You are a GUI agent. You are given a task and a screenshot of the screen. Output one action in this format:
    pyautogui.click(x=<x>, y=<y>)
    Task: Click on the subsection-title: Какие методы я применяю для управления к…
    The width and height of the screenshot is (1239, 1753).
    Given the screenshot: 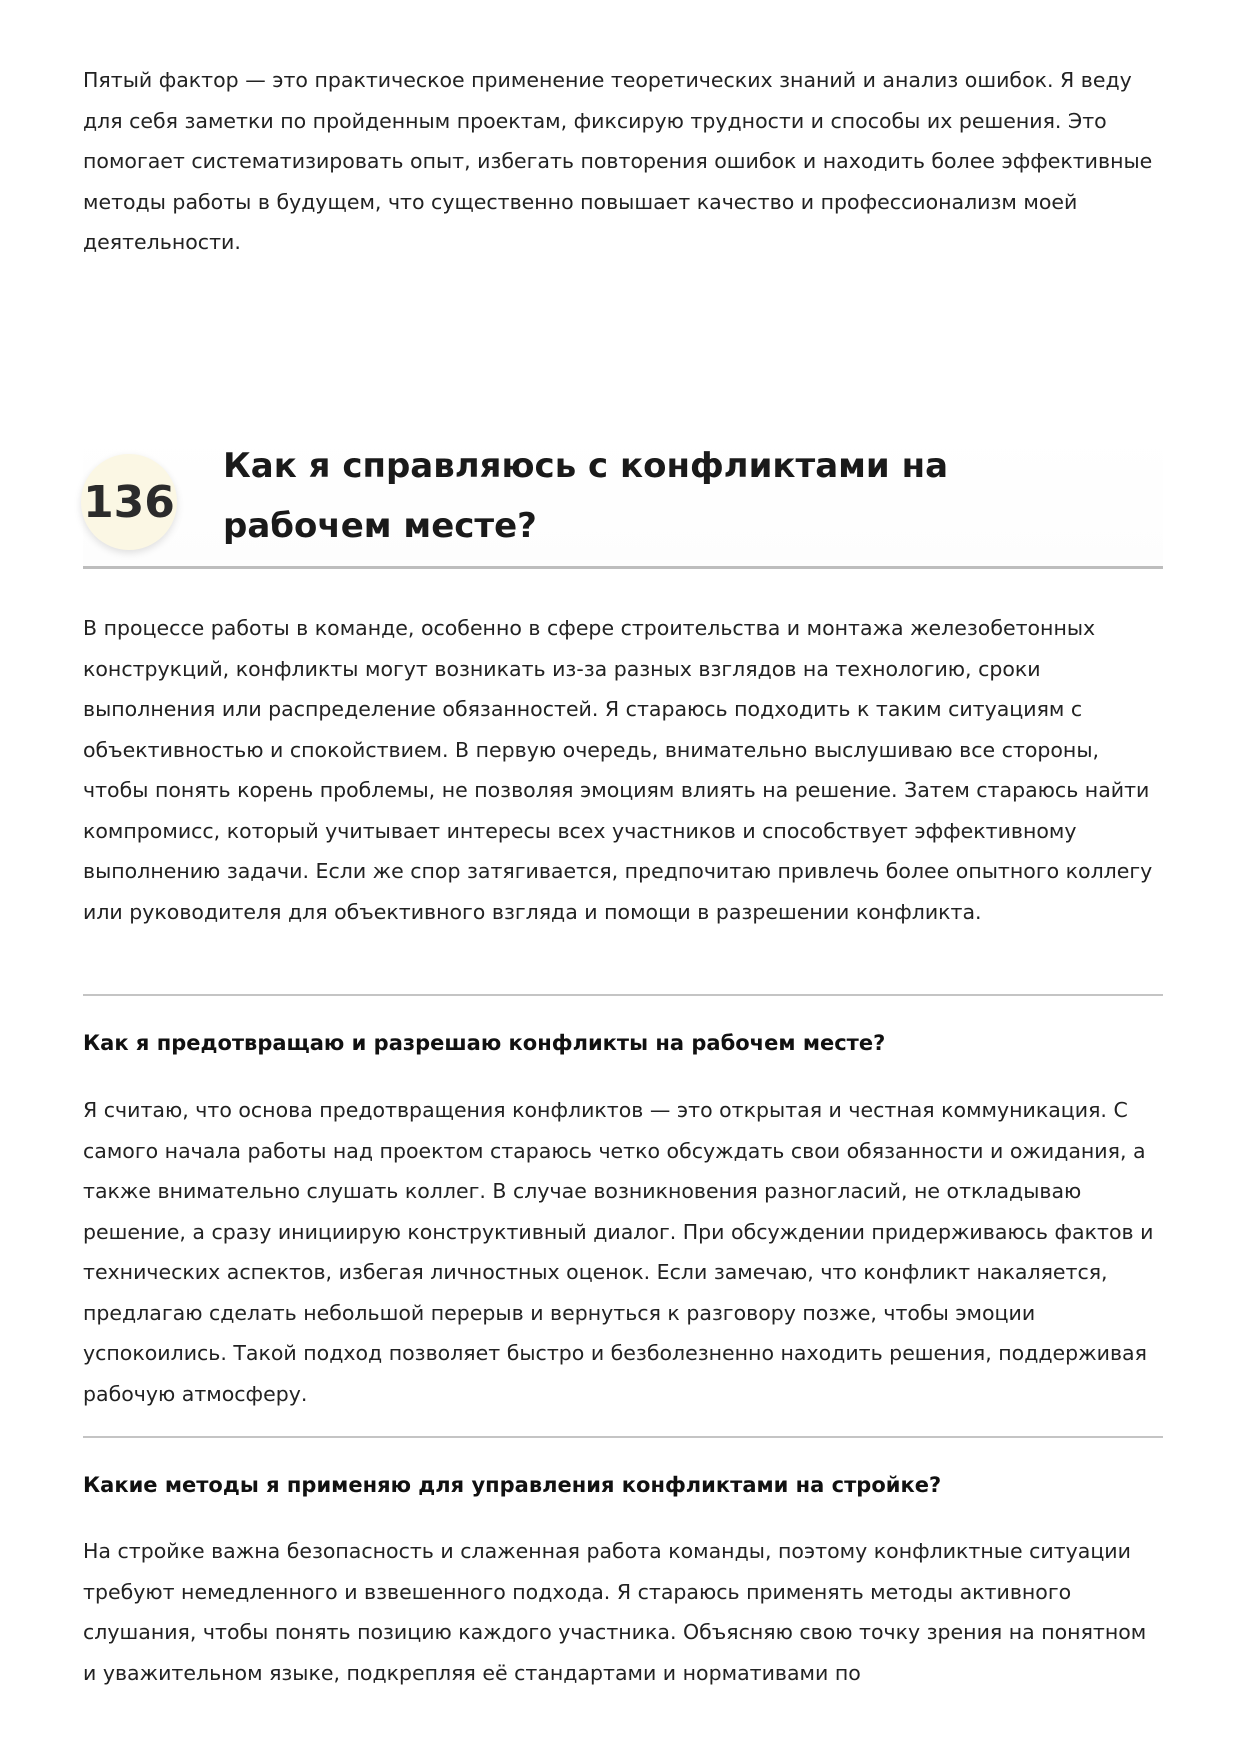 What is the action you would take?
    pyautogui.click(x=512, y=1485)
    